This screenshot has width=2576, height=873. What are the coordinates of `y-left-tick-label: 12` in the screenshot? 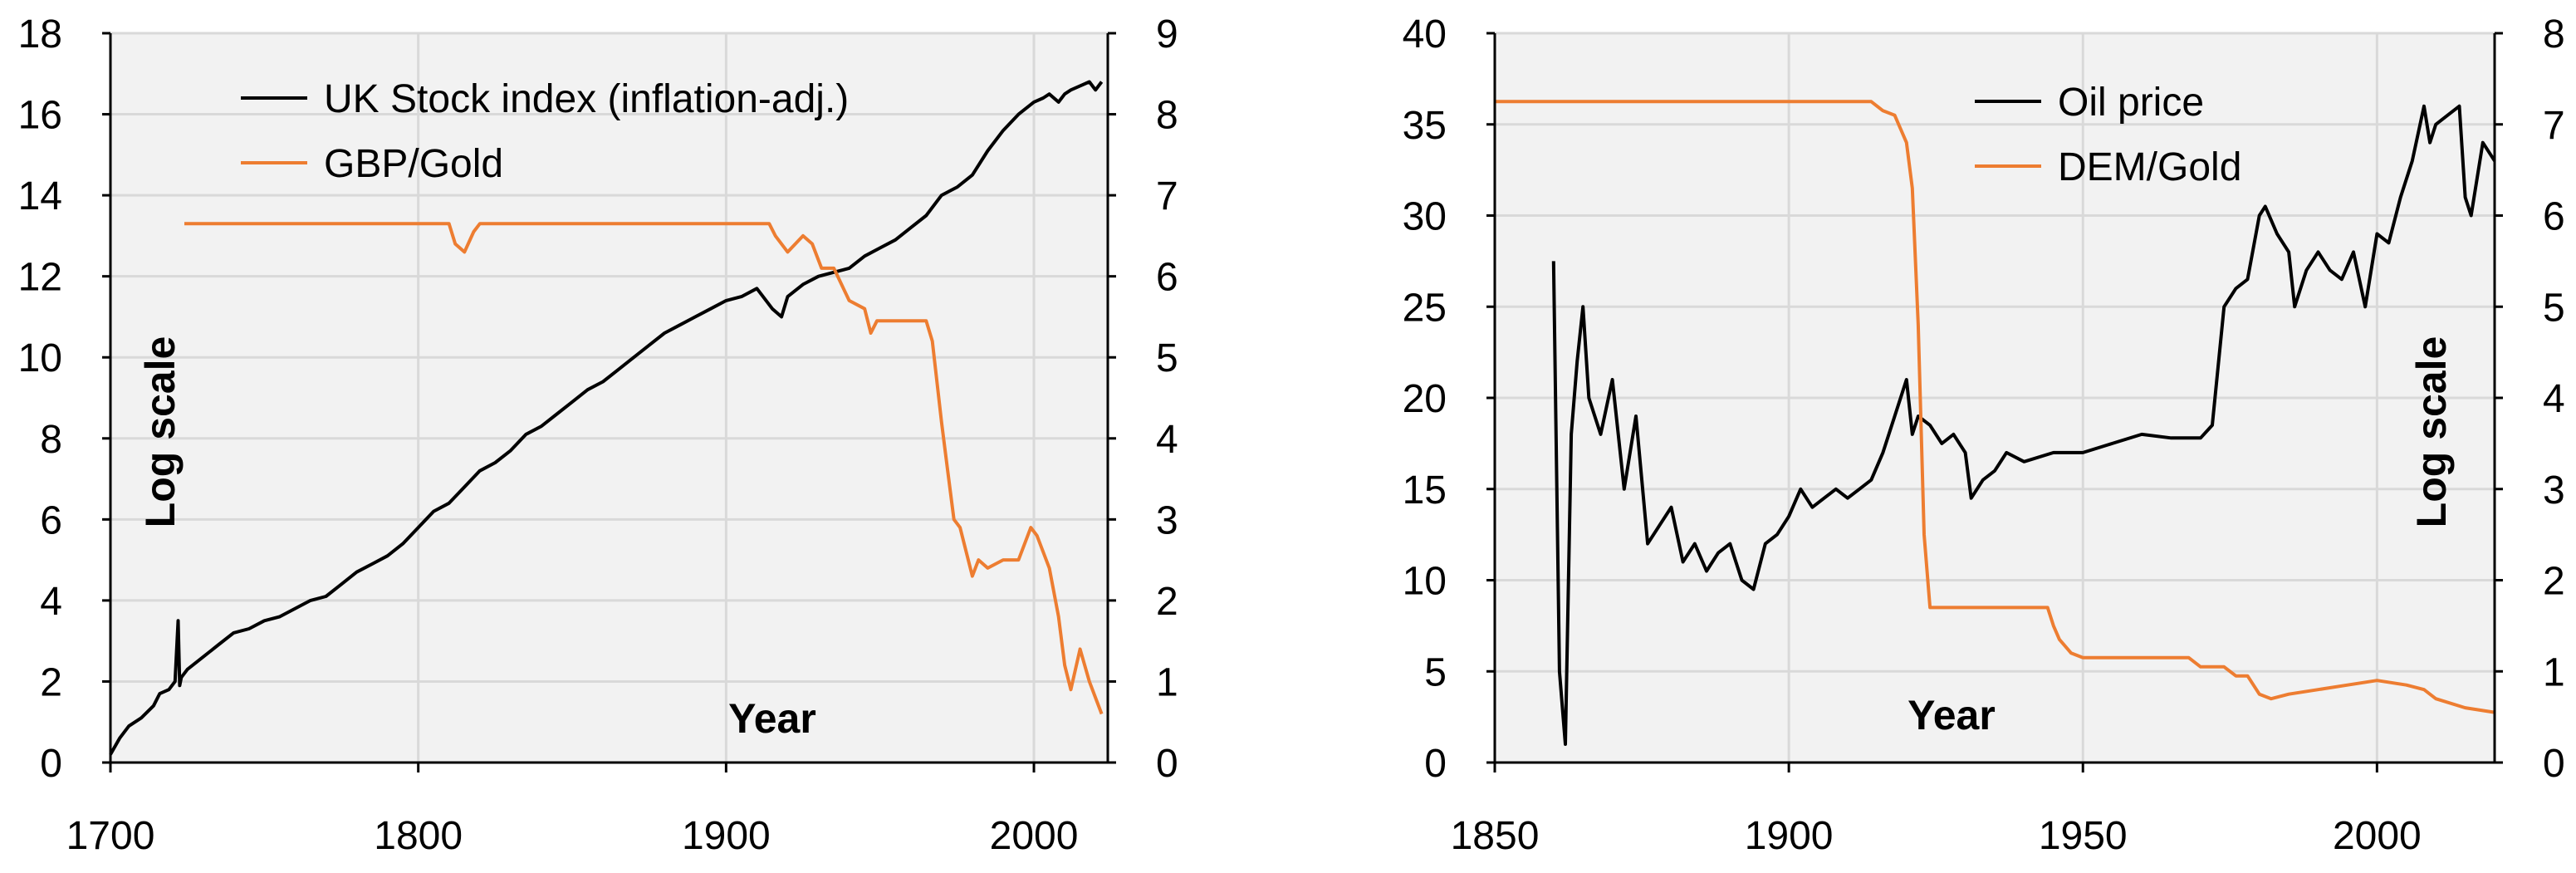 It's located at (40, 278).